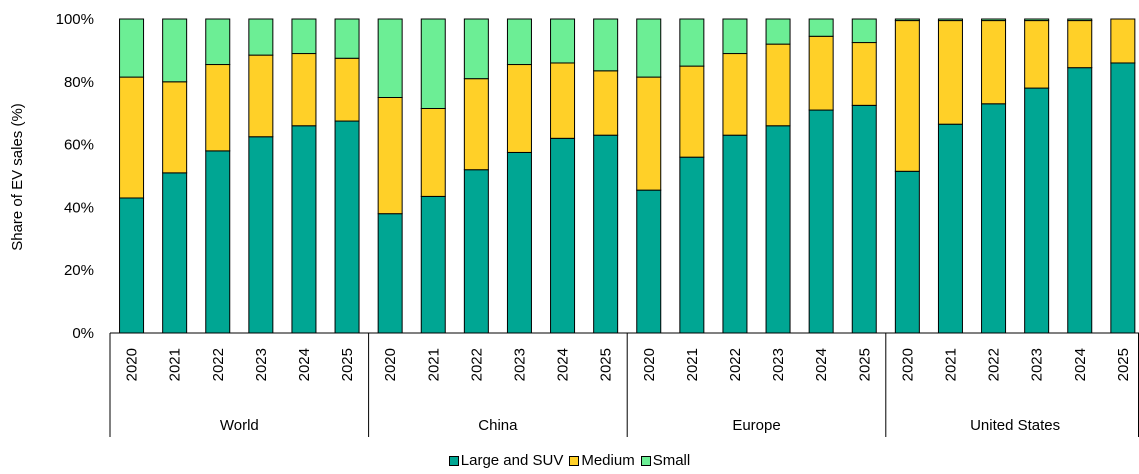  Describe the element at coordinates (671, 460) in the screenshot. I see `legend-label: Small` at that location.